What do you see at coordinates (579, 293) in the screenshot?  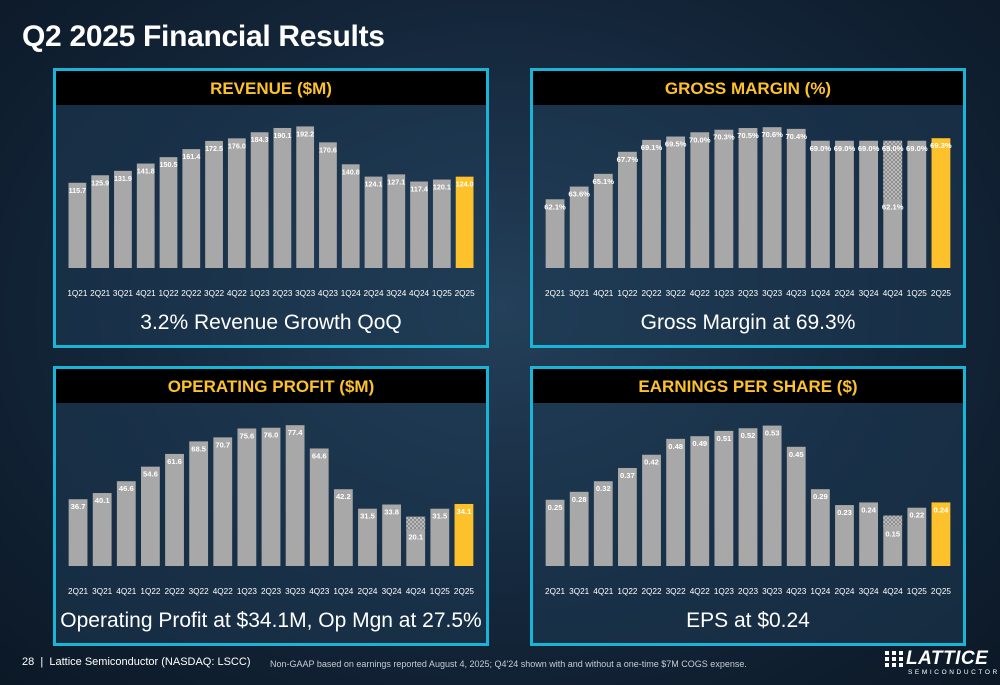 I see `x-tick-label: 3Q21` at bounding box center [579, 293].